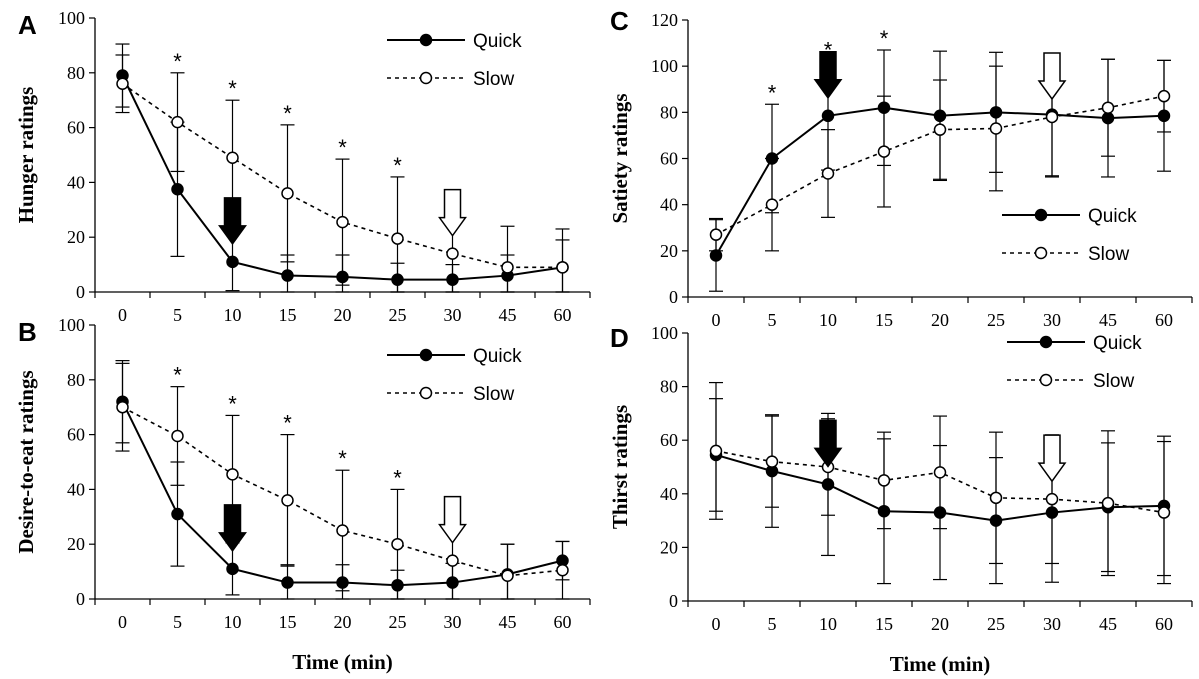 The image size is (1199, 679). What do you see at coordinates (716, 624) in the screenshot?
I see `x-tick-label: 0` at bounding box center [716, 624].